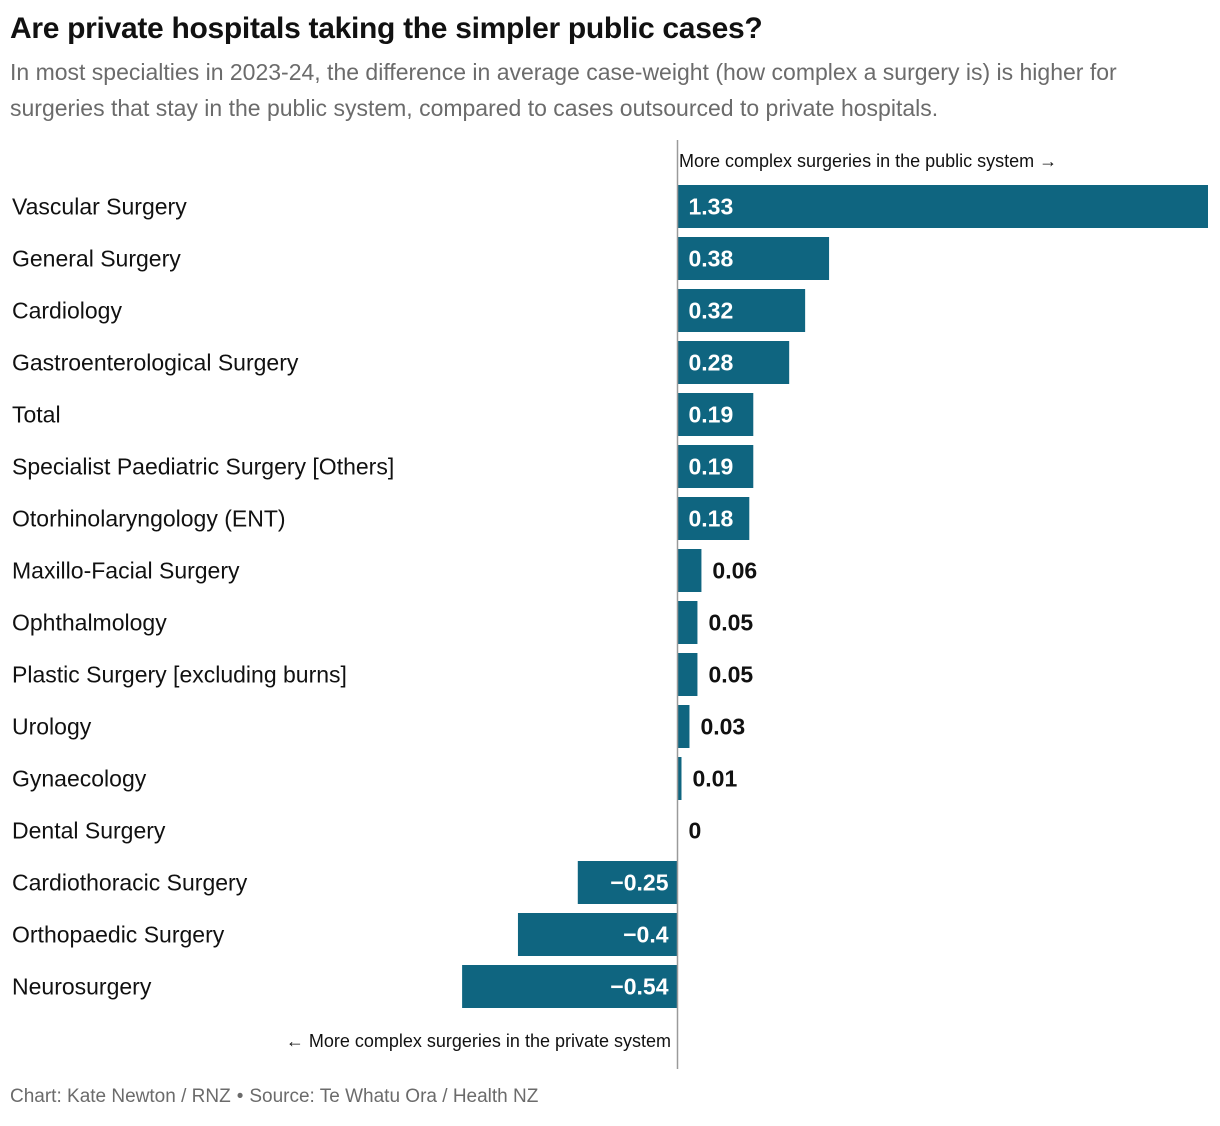  Describe the element at coordinates (36, 415) in the screenshot. I see `category-label: Total` at that location.